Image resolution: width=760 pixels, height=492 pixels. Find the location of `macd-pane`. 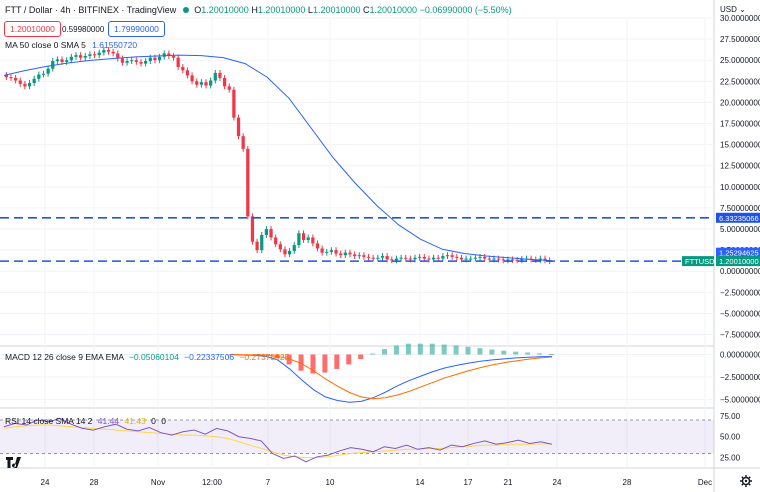

macd-pane is located at coordinates (390, 373).